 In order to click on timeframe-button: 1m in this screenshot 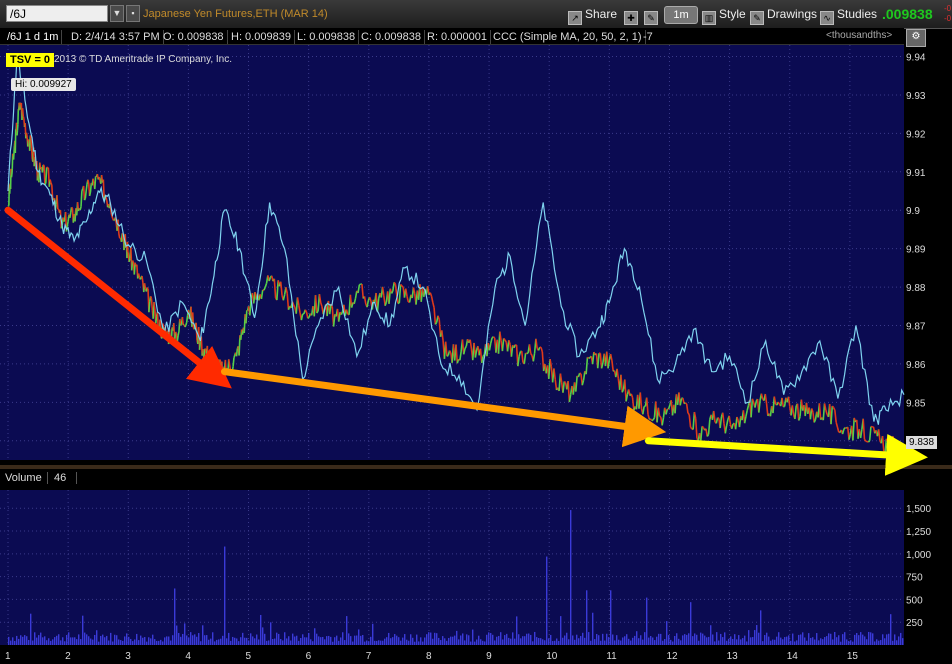, I will do `click(681, 15)`.